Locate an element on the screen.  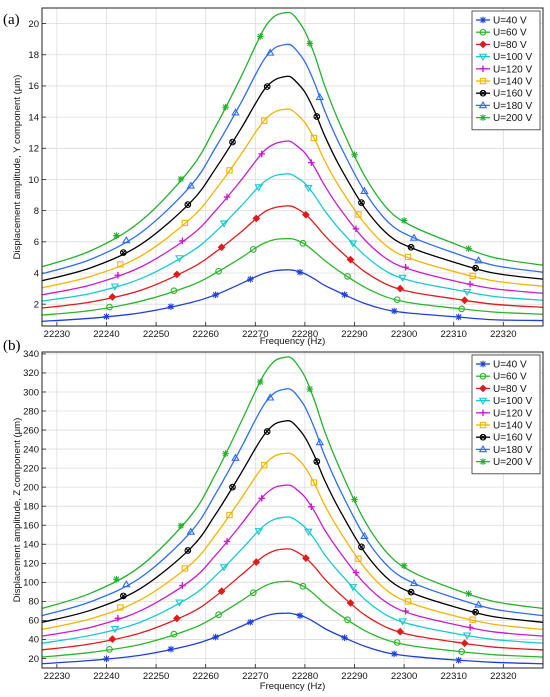
legend-item: U=120 V is located at coordinates (504, 413).